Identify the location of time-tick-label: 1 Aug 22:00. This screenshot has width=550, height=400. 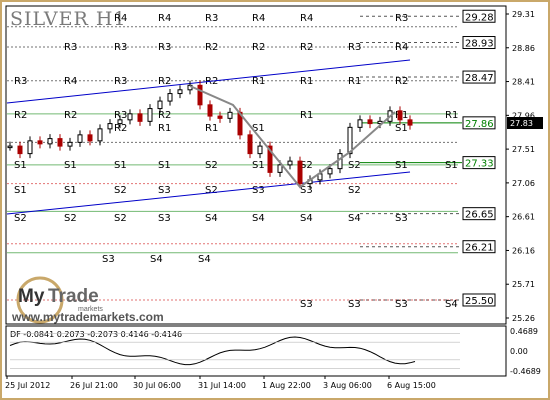
(286, 385).